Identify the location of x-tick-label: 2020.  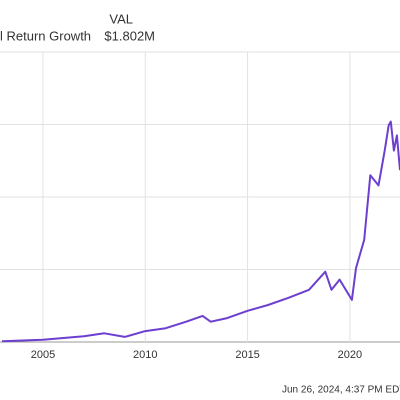
(350, 355).